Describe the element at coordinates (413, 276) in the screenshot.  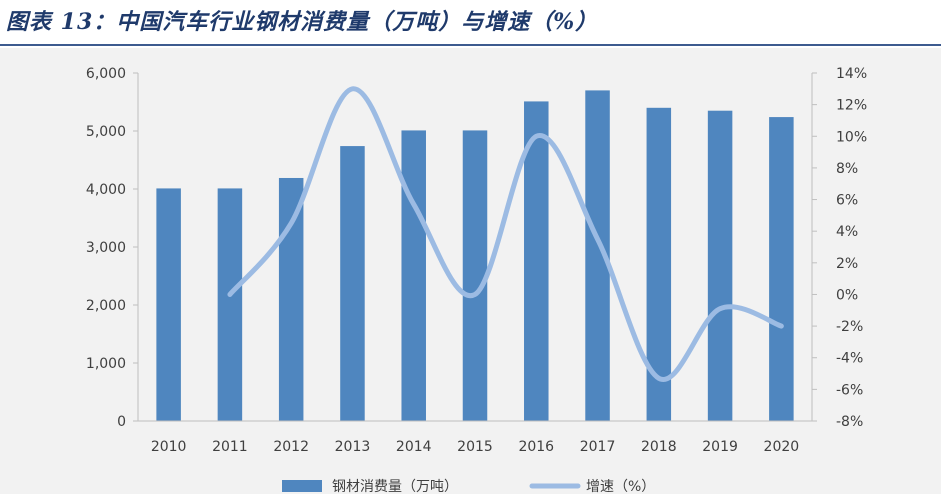
I see `bar-2014` at that location.